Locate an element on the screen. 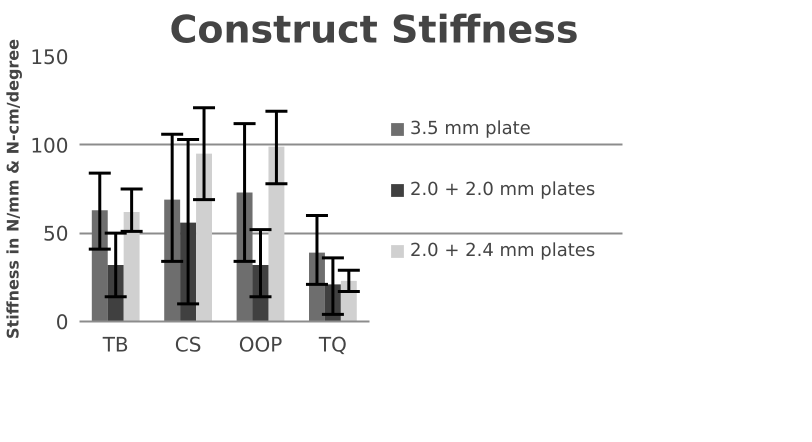 The image size is (812, 442). legend-label: 2.0 + 2.4 mm plates is located at coordinates (503, 250).